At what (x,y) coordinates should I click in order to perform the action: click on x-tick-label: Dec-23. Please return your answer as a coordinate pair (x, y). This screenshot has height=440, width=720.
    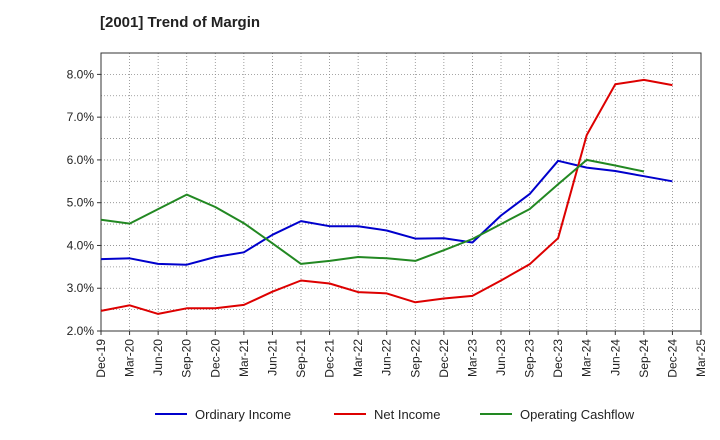
    Looking at the image, I should click on (558, 358).